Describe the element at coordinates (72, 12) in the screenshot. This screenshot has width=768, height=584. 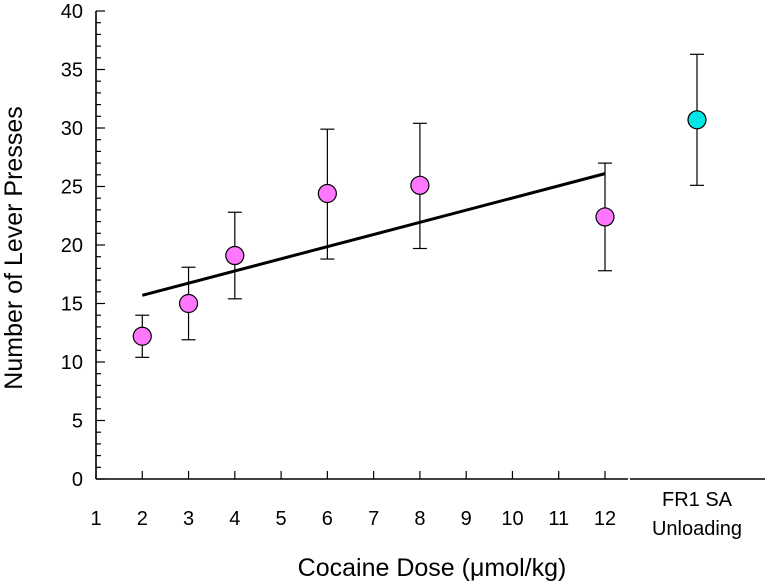
I see `y-tick-label: 40` at that location.